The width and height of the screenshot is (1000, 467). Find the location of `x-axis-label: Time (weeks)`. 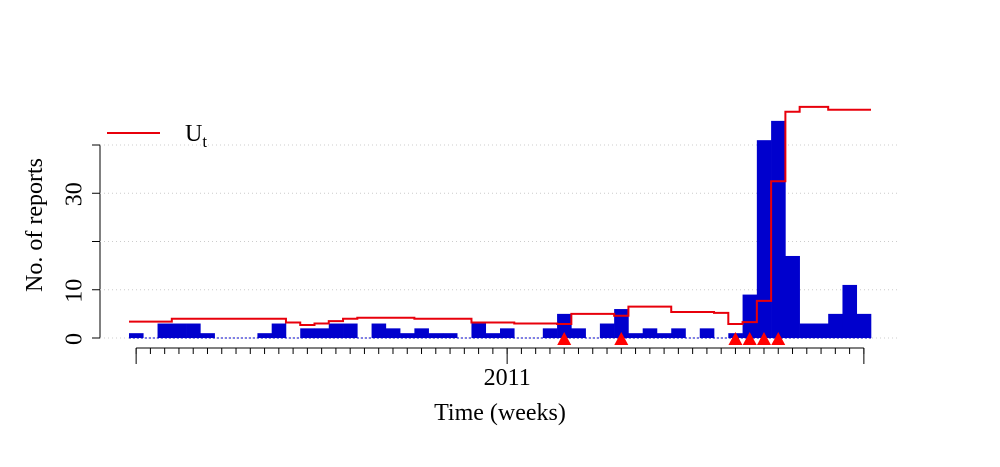

x-axis-label: Time (weeks) is located at coordinates (500, 413).